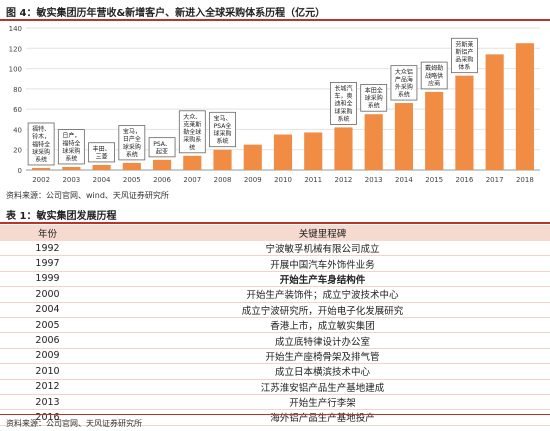  Describe the element at coordinates (322, 387) in the screenshot. I see `row-milestone: 江苏淮安铝产品生产基地建成` at that location.